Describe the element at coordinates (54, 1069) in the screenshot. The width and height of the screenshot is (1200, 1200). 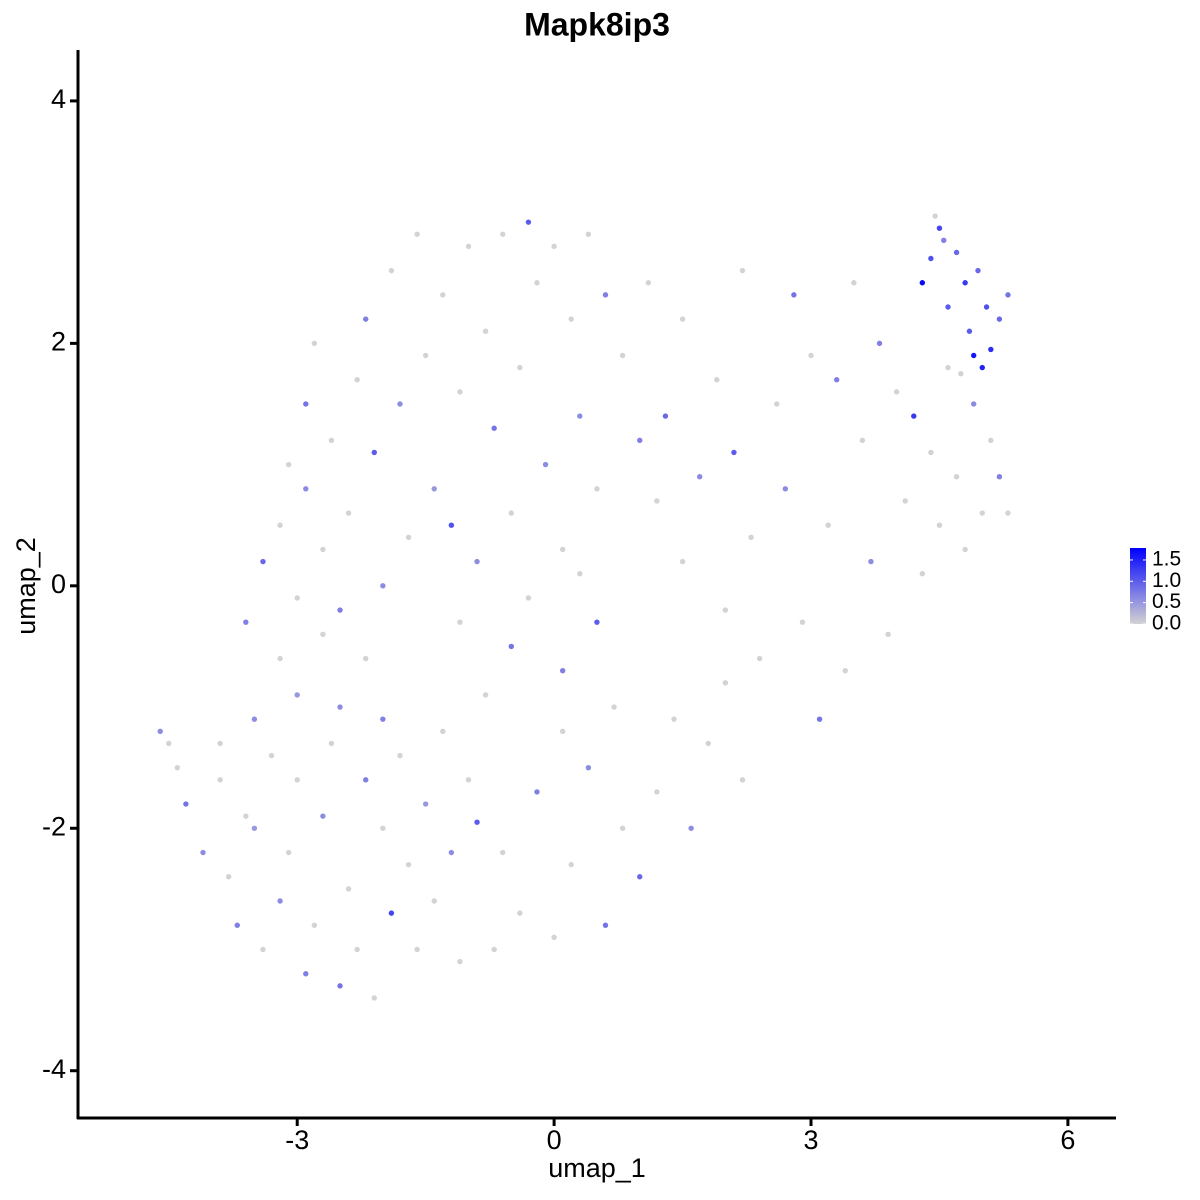
I see `y-tick-label: -4` at that location.